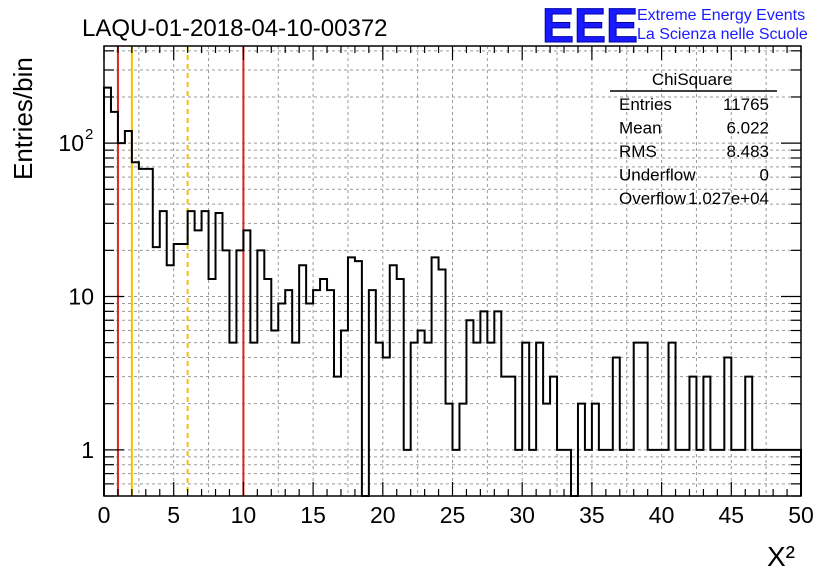  I want to click on stats-title: ChiSquare, so click(692, 79).